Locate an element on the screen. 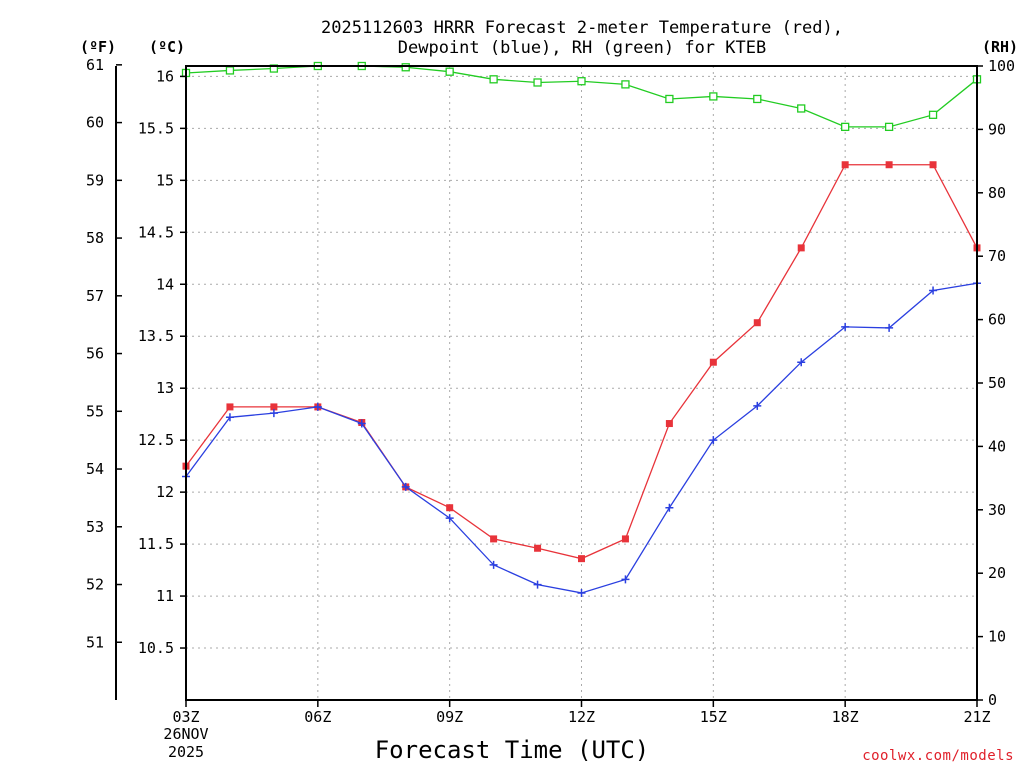  x-tick-label: 21Z is located at coordinates (976, 717).